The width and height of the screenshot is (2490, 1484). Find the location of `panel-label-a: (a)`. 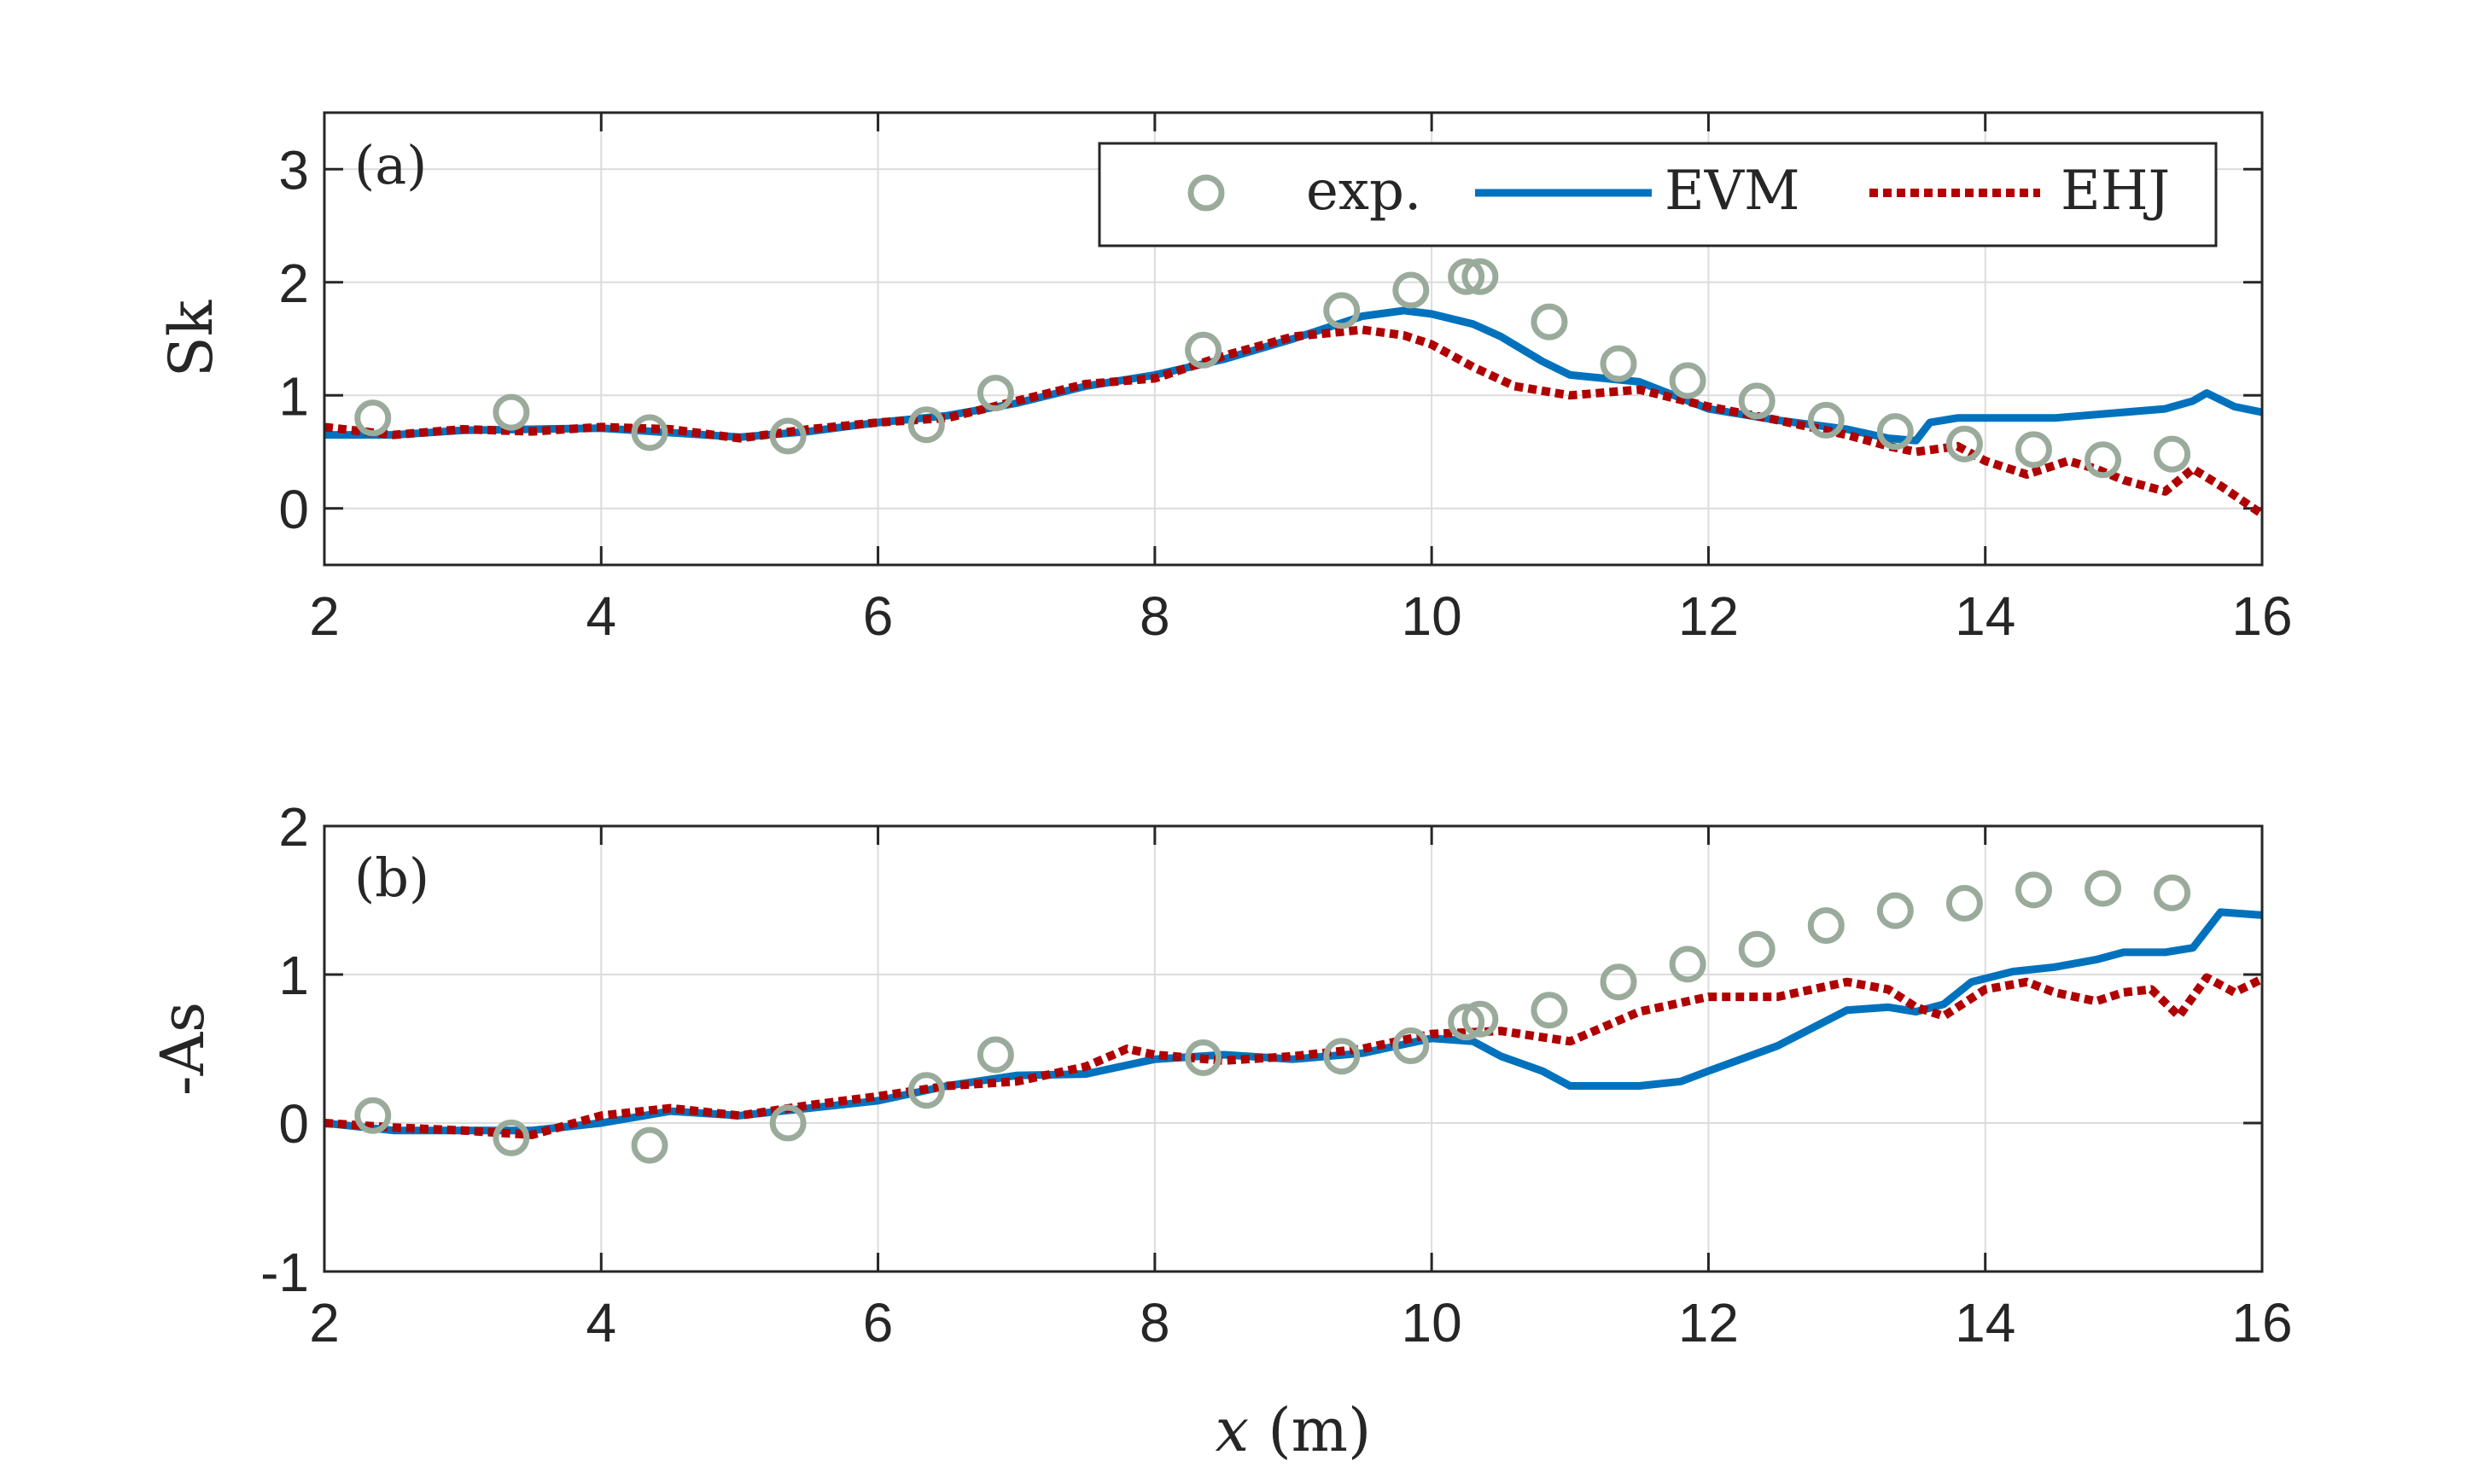

panel-label-a: (a) is located at coordinates (390, 165).